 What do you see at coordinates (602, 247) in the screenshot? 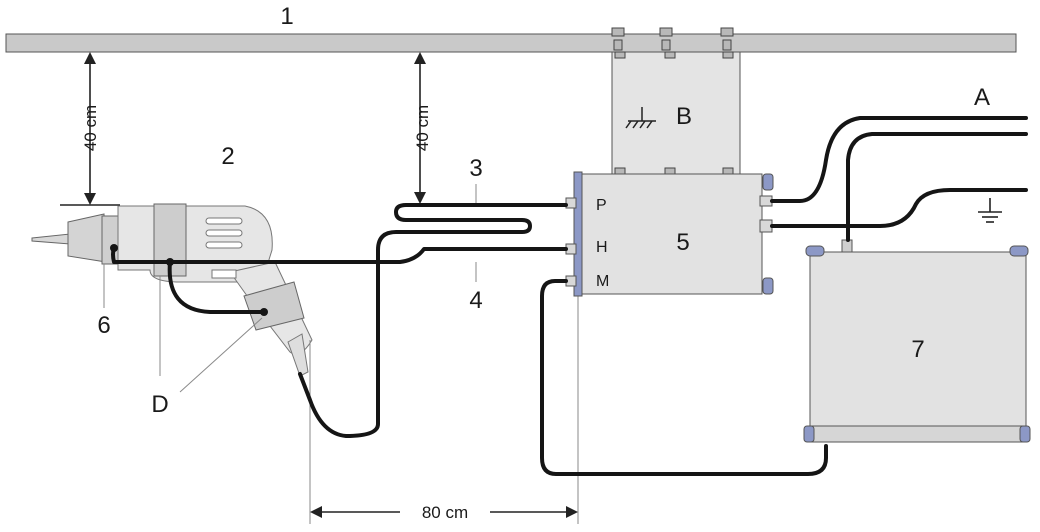
I see `pin-h: H` at bounding box center [602, 247].